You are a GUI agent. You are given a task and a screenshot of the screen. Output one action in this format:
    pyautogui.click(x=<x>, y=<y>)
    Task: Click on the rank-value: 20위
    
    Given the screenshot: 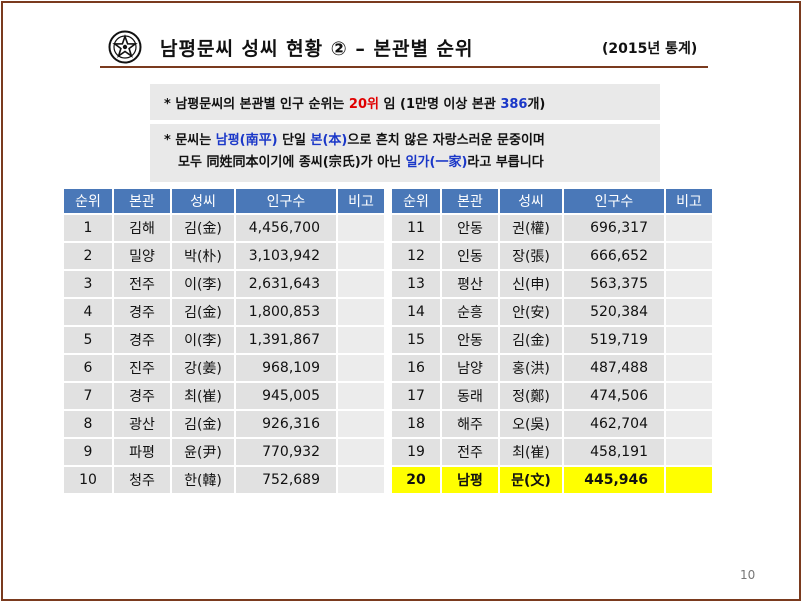 What is the action you would take?
    pyautogui.click(x=363, y=104)
    